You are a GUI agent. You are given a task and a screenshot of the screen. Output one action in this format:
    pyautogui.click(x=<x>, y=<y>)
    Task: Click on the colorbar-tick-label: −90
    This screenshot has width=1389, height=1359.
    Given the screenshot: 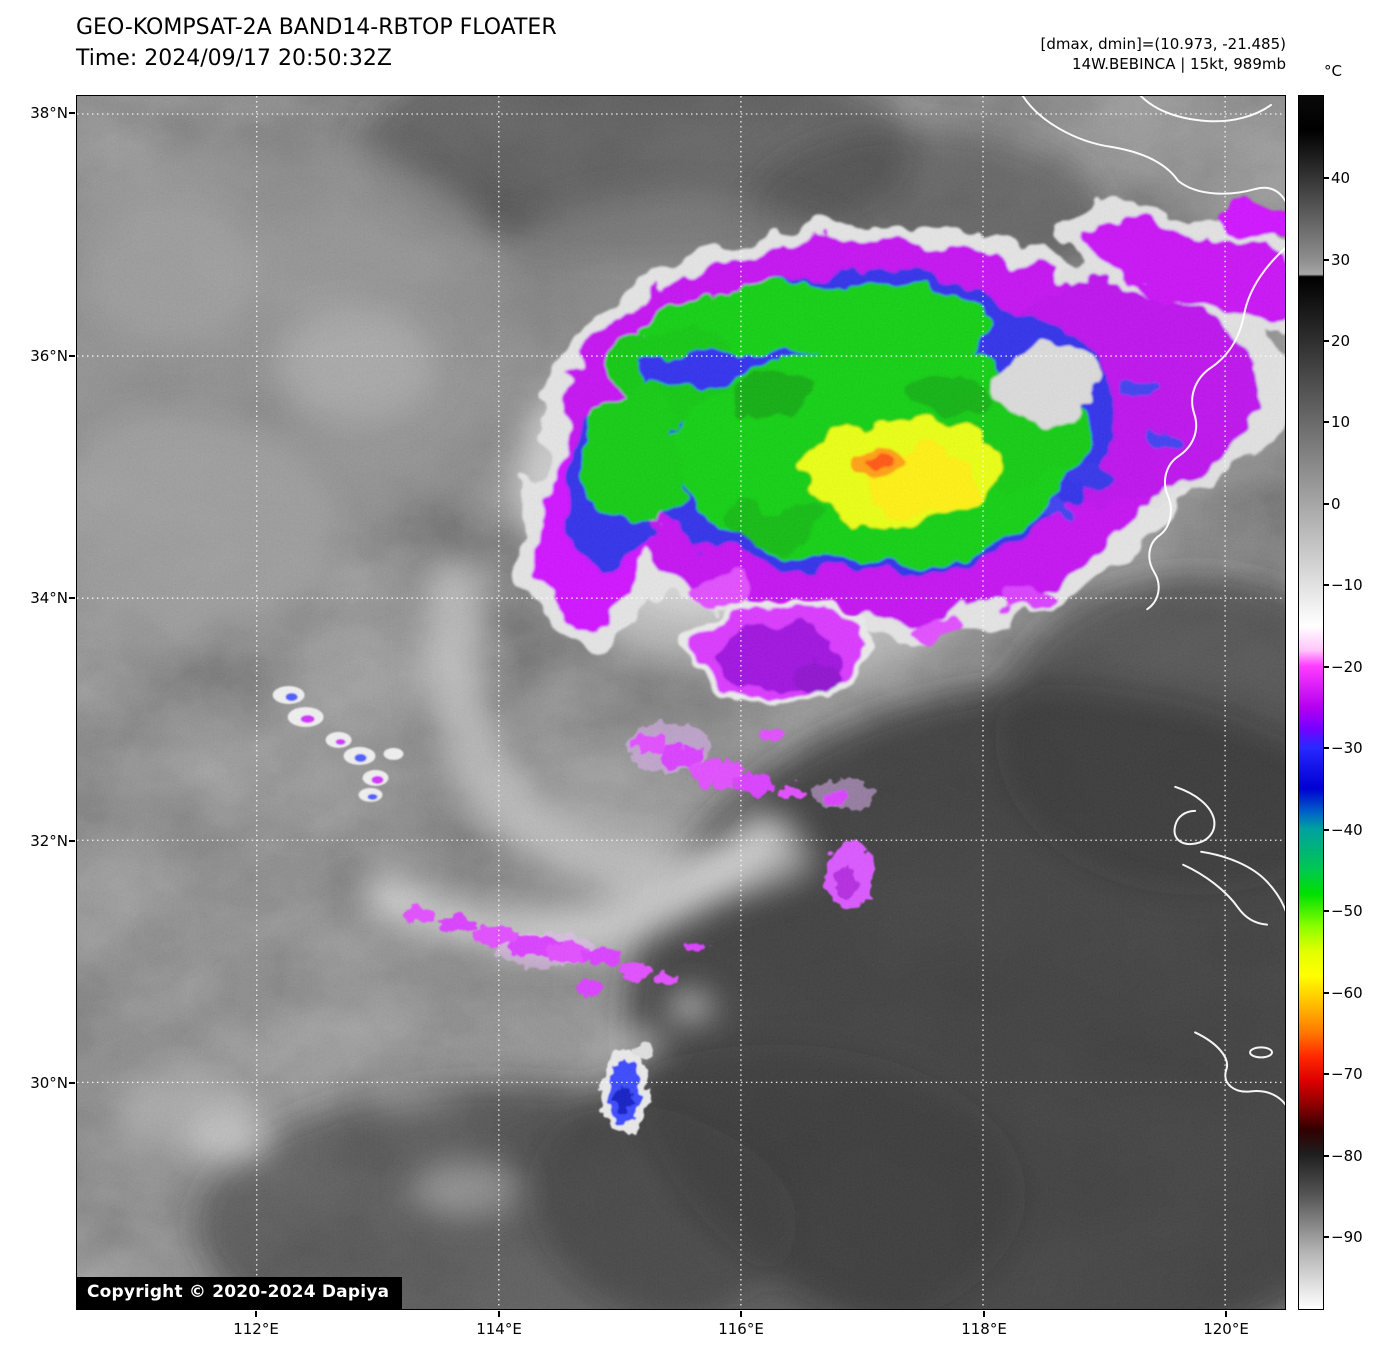 What is the action you would take?
    pyautogui.click(x=1347, y=1237)
    